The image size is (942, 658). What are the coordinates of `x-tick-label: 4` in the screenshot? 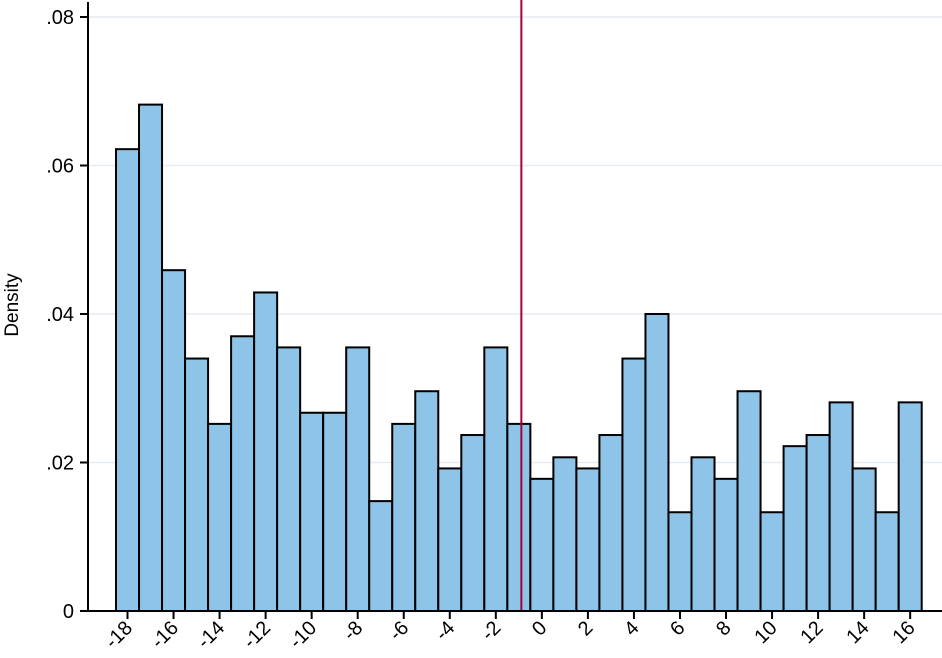 It's located at (631, 628).